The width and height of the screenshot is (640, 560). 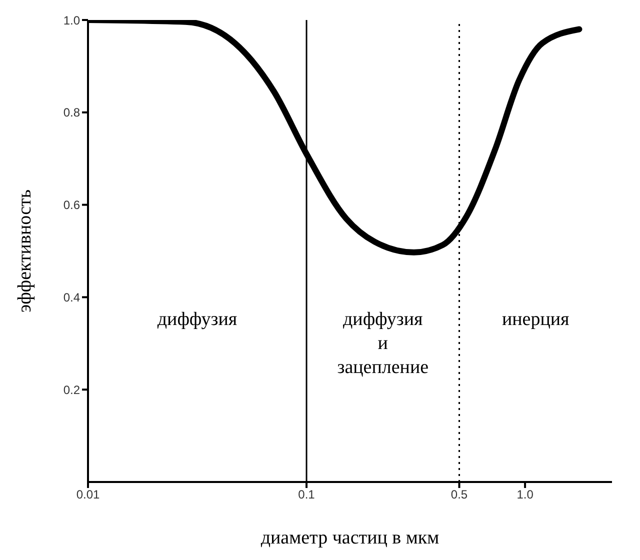 What do you see at coordinates (71, 389) in the screenshot?
I see `y-tick-label: 0.2` at bounding box center [71, 389].